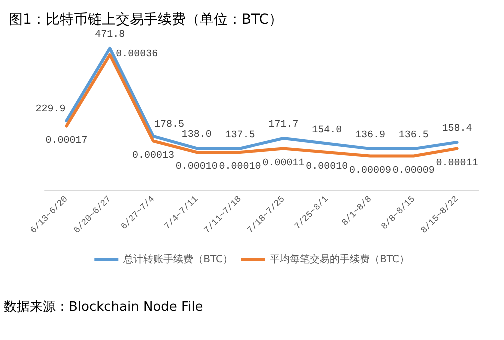 This screenshot has height=340, width=504. Describe the element at coordinates (146, 20) in the screenshot. I see `chart-title: 图1：比特币链上交易手续费（单位：BTC）` at that location.